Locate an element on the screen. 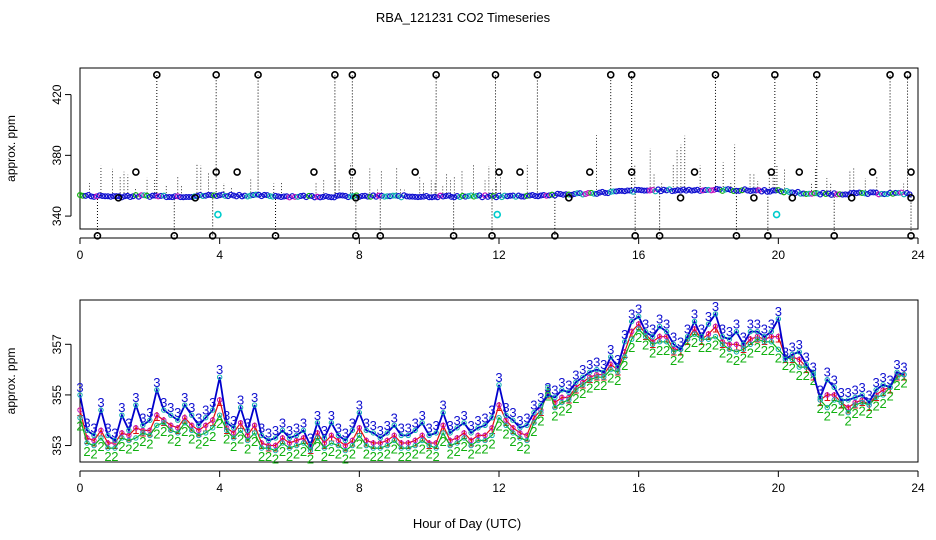 This screenshot has width=936, height=540. figure-title: RBA_121231 CO2 Timeseries is located at coordinates (463, 17).